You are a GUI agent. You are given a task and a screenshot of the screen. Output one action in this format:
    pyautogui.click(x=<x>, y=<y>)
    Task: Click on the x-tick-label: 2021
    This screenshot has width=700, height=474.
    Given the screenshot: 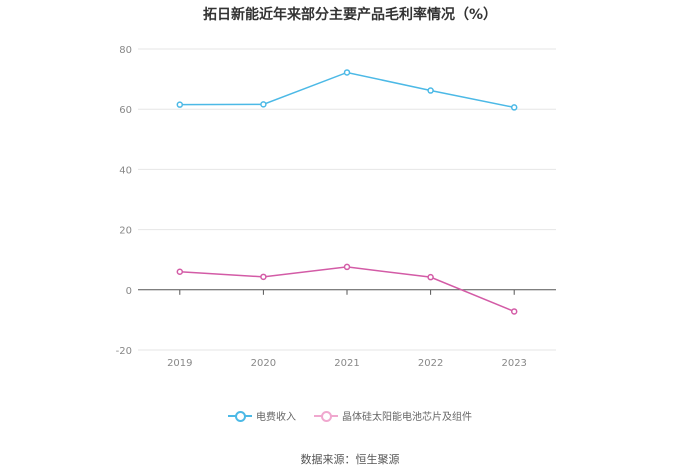 What is the action you would take?
    pyautogui.click(x=346, y=363)
    